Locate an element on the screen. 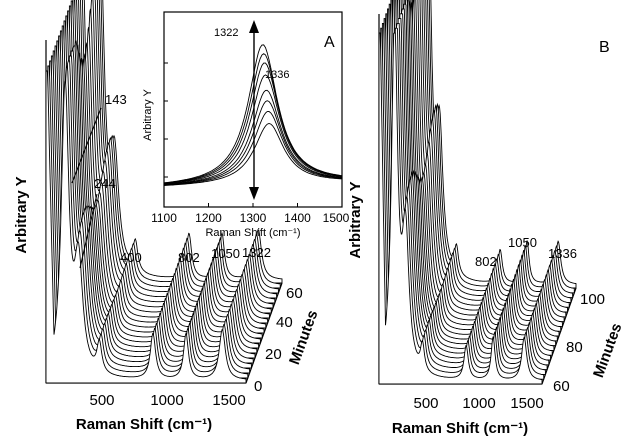 Image resolution: width=628 pixels, height=441 pixels. panel-b-minute-ticks: 60 80 100 is located at coordinates (579, 343).